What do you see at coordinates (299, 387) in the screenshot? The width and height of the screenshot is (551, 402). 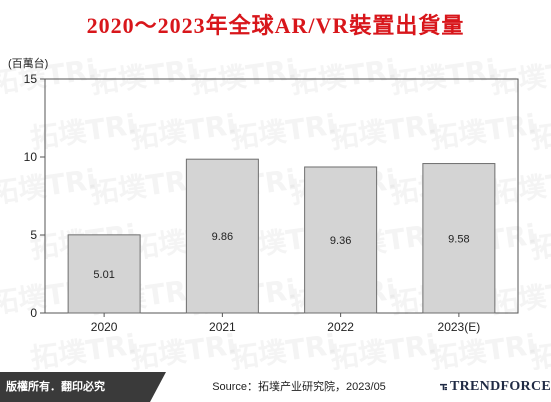 I see `source-text: Source：拓墣产业研究院，2023/05` at bounding box center [299, 387].